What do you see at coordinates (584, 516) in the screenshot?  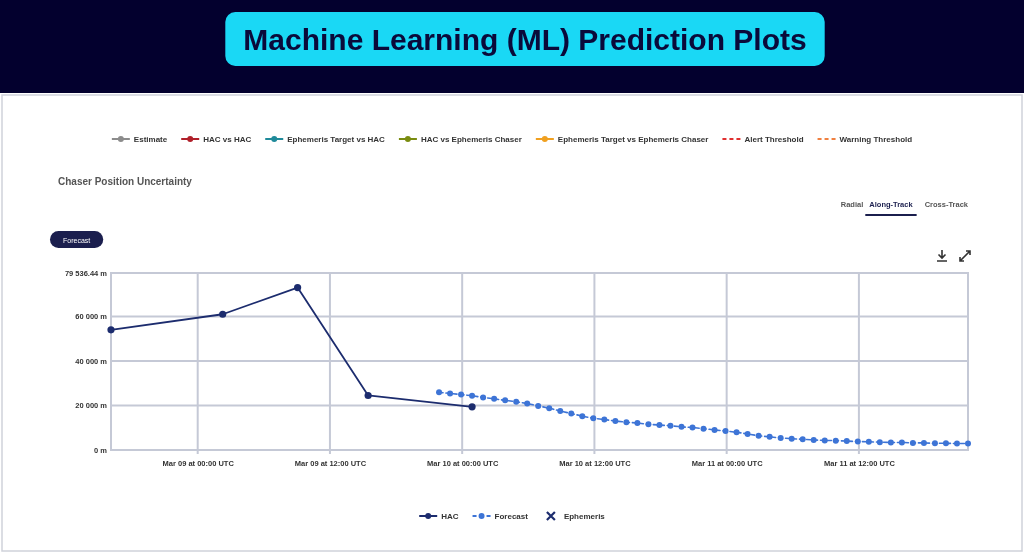 I see `legend-label: Ephemeris` at bounding box center [584, 516].